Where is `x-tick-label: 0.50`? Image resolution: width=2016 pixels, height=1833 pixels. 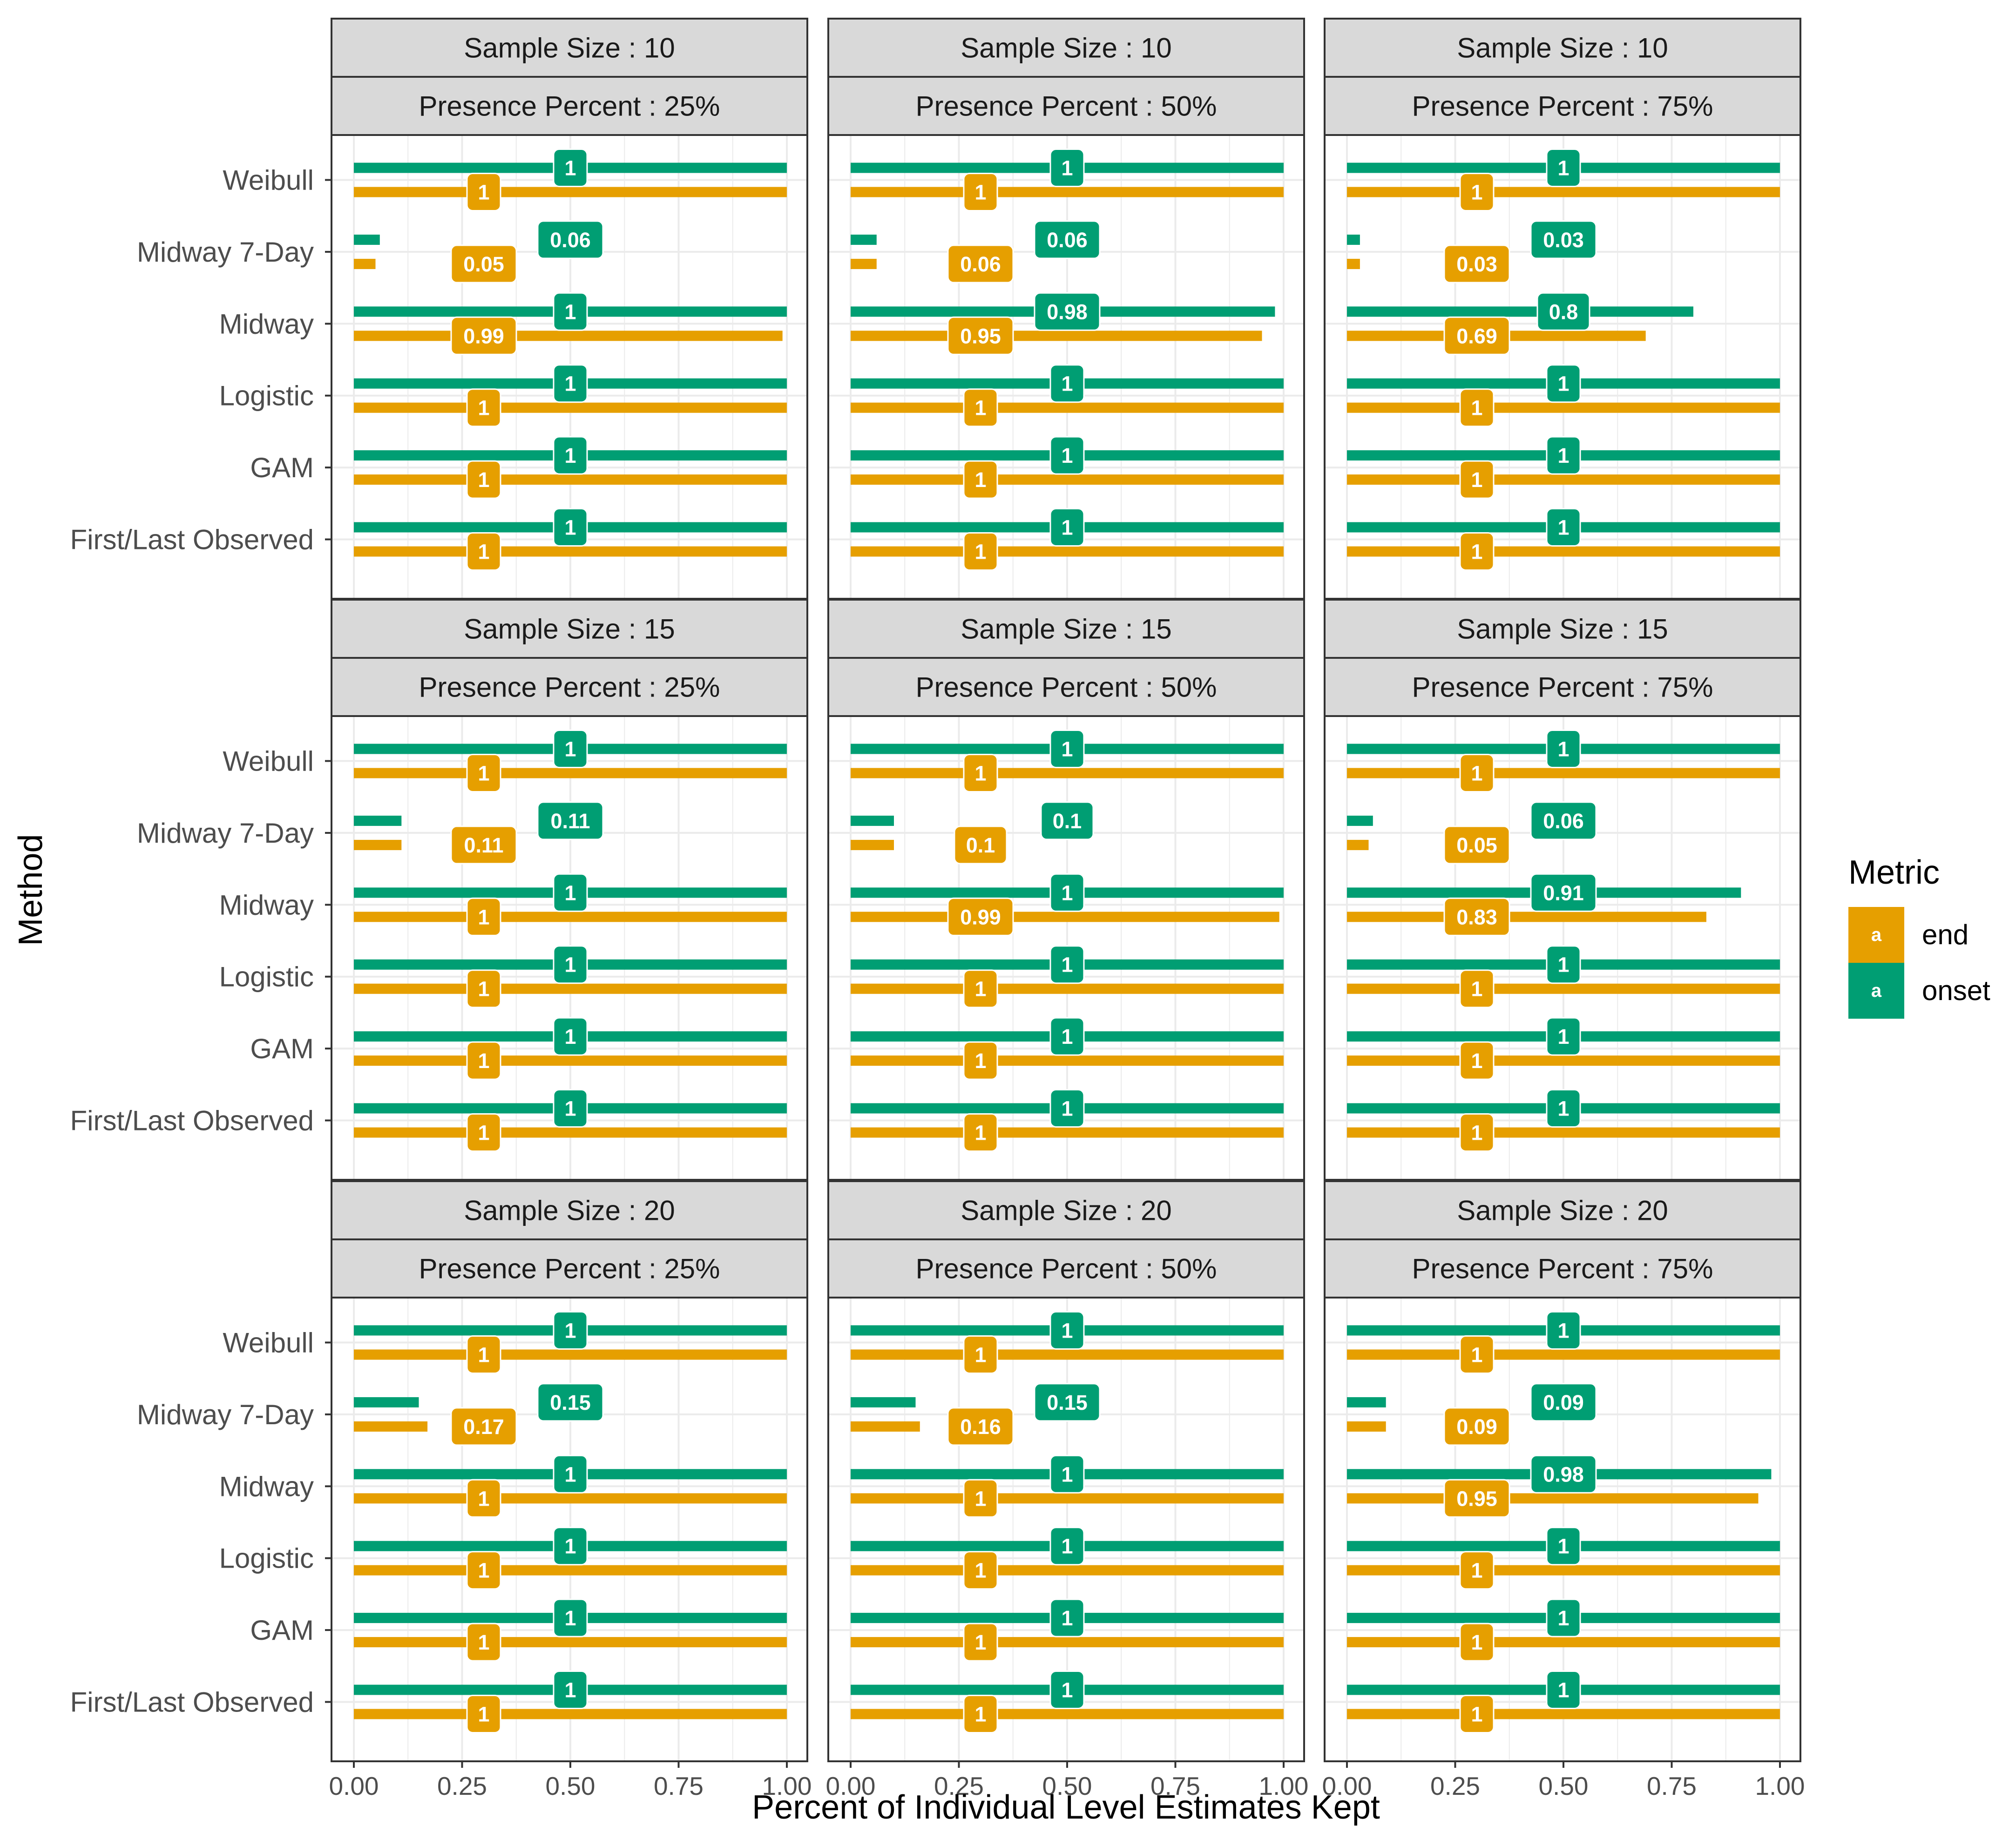 x-tick-label: 0.50 is located at coordinates (1067, 1786).